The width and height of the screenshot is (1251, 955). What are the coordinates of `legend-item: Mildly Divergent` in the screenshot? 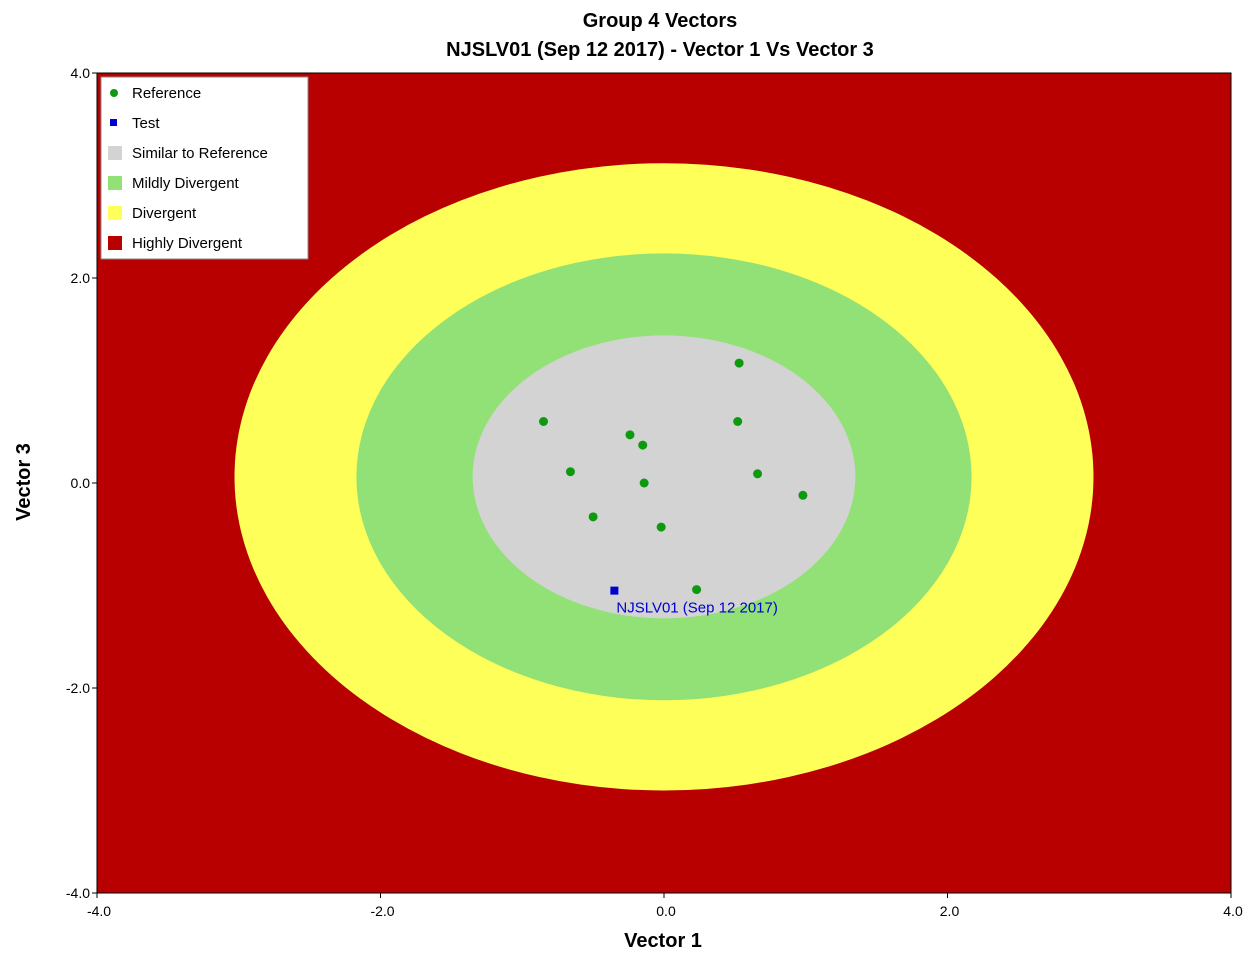 It's located at (174, 183).